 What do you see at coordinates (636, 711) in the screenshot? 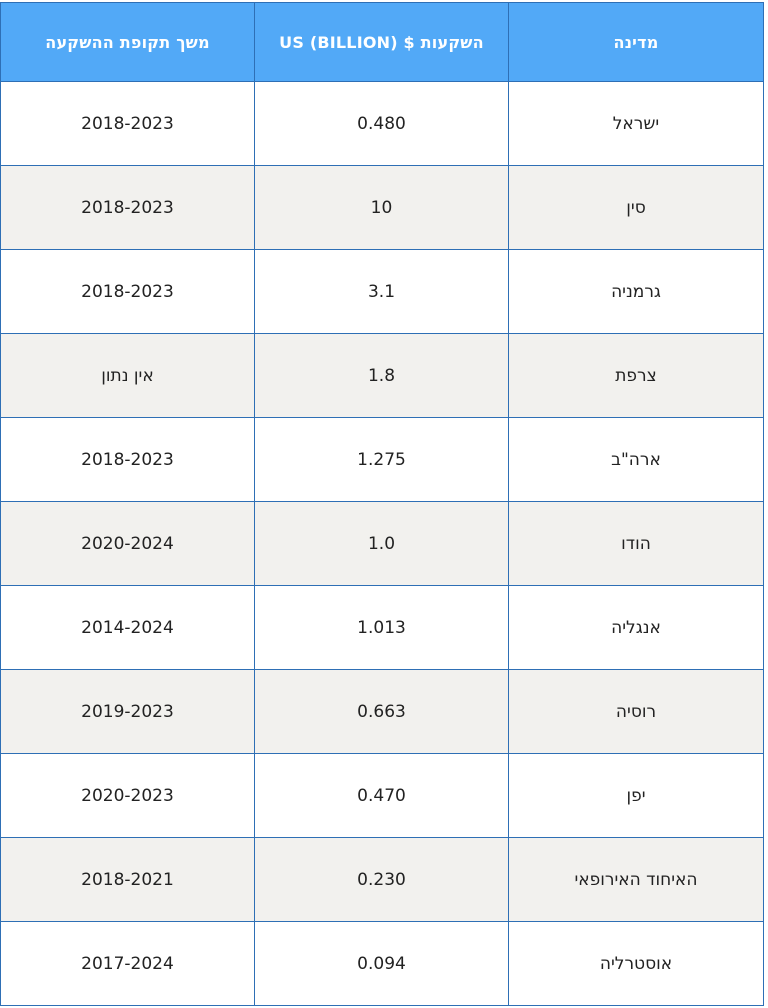
I see `cell-country: רוסיה` at bounding box center [636, 711].